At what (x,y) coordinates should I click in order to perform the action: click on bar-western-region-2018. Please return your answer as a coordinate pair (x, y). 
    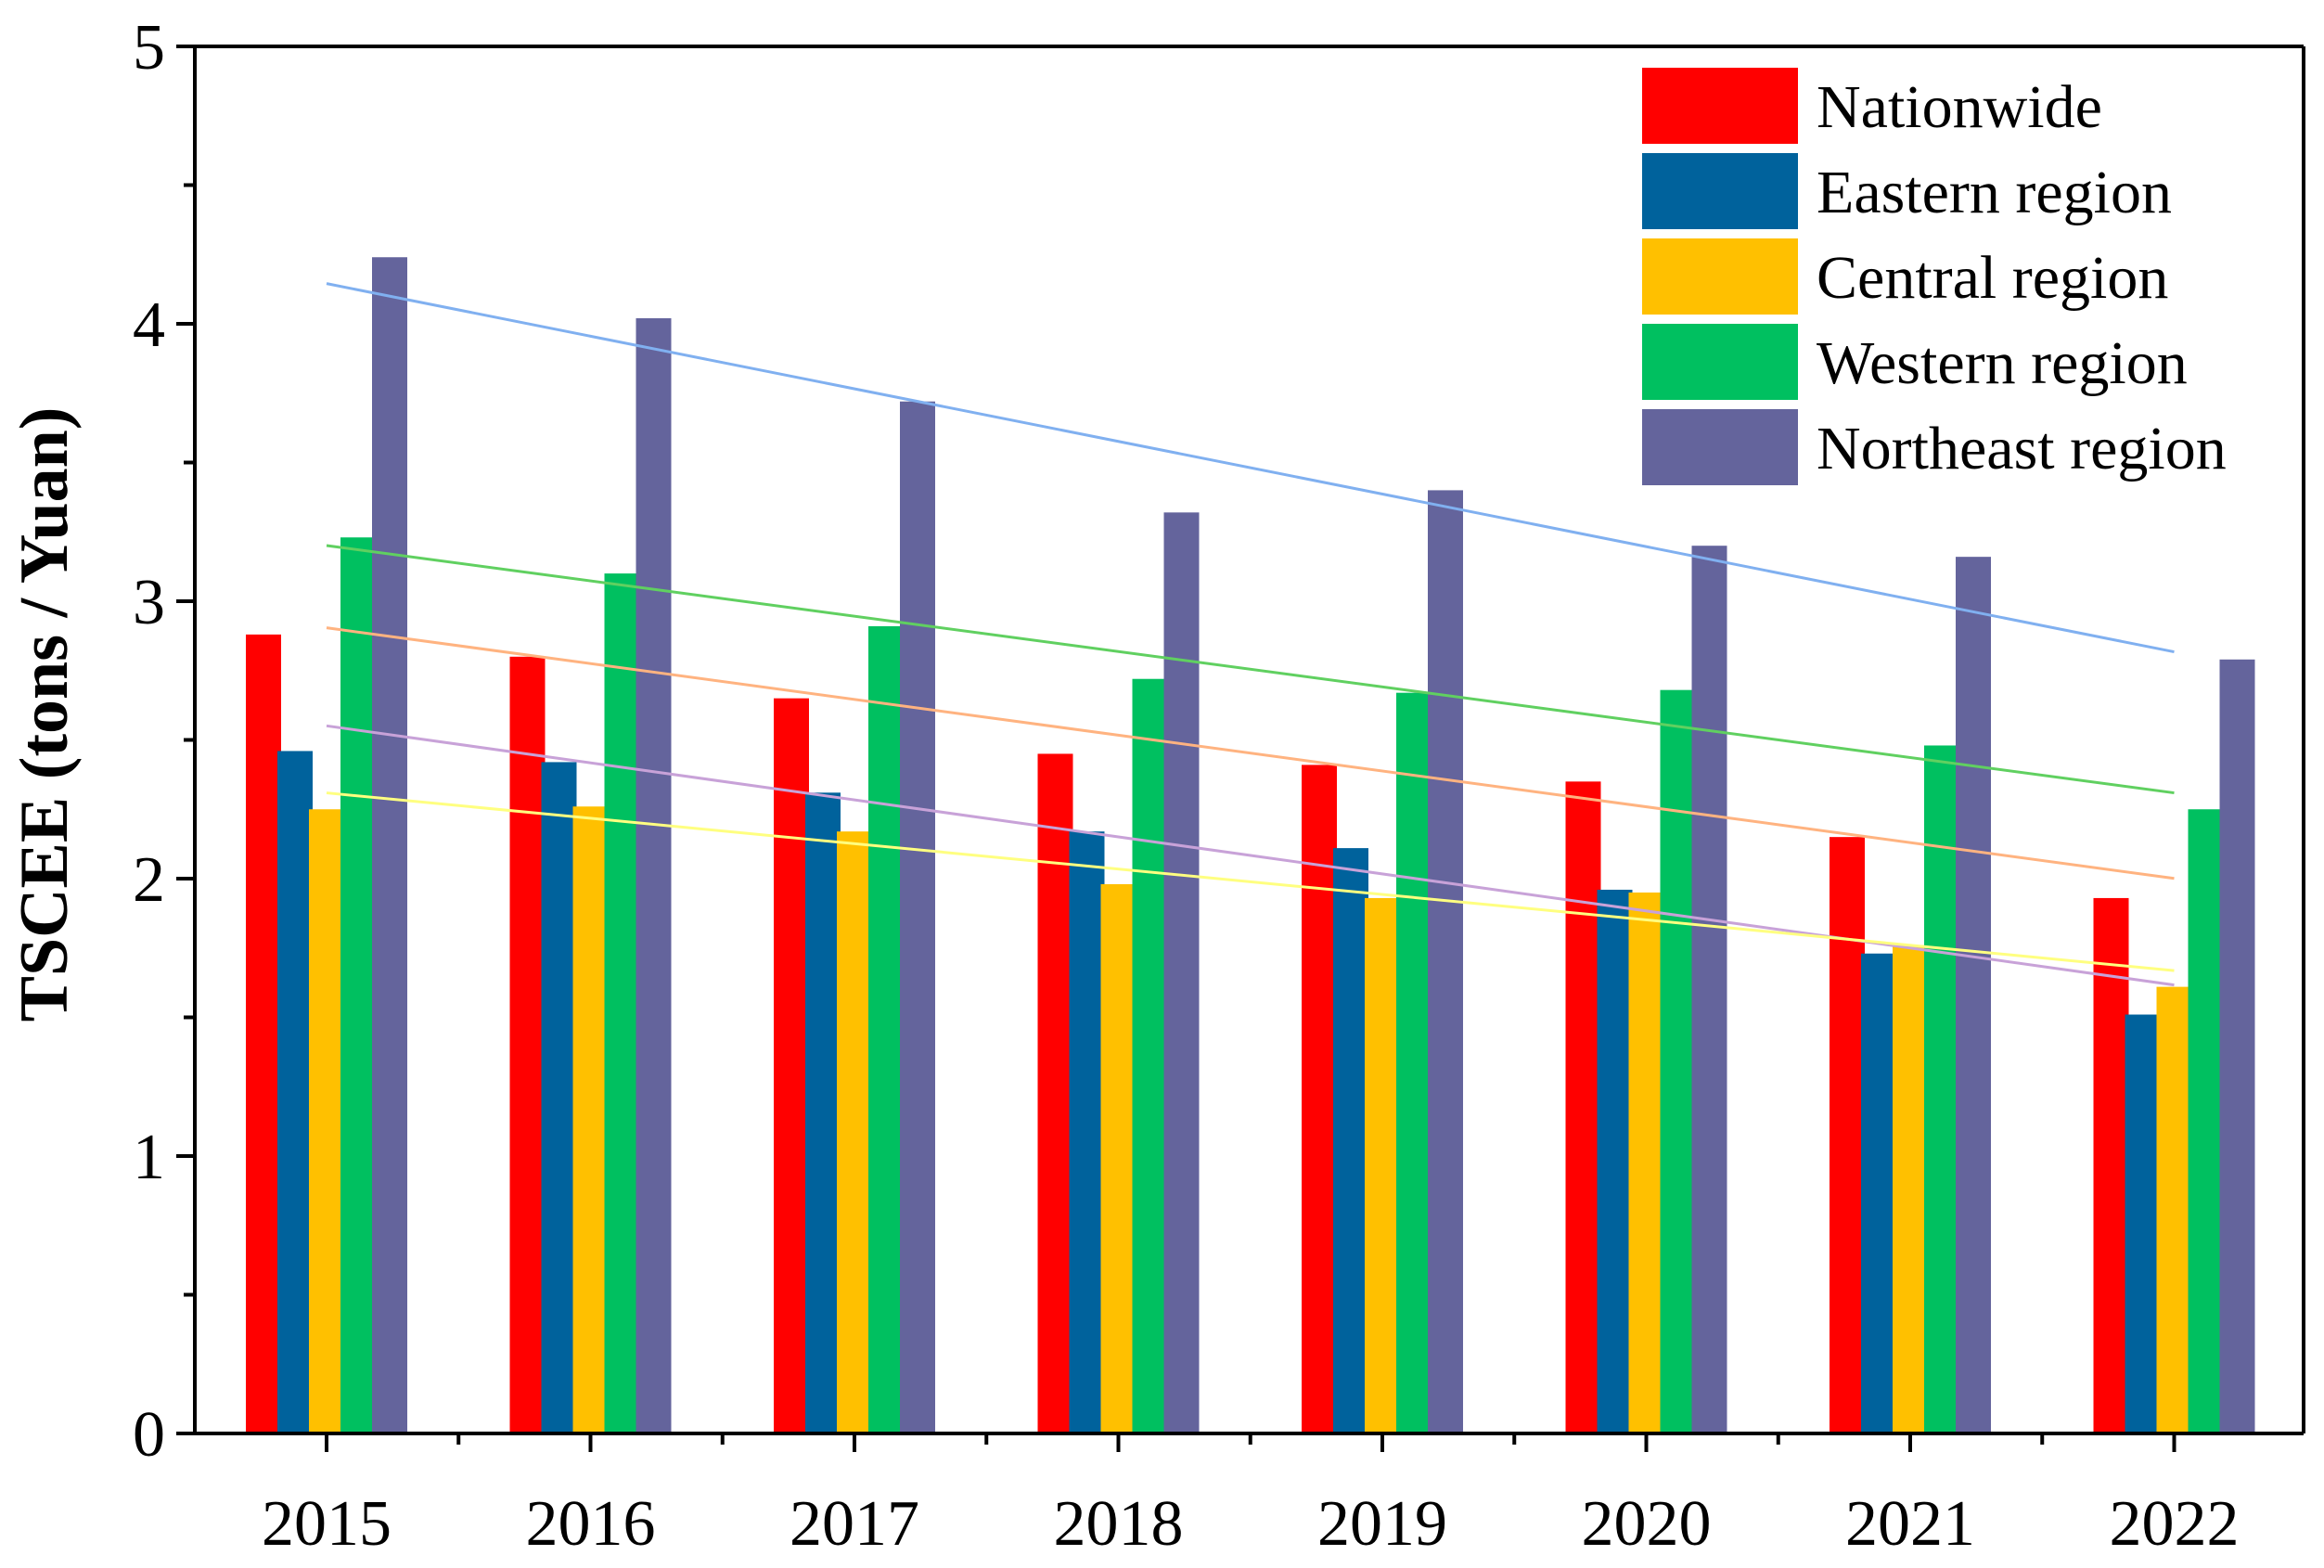
    Looking at the image, I should click on (1150, 1055).